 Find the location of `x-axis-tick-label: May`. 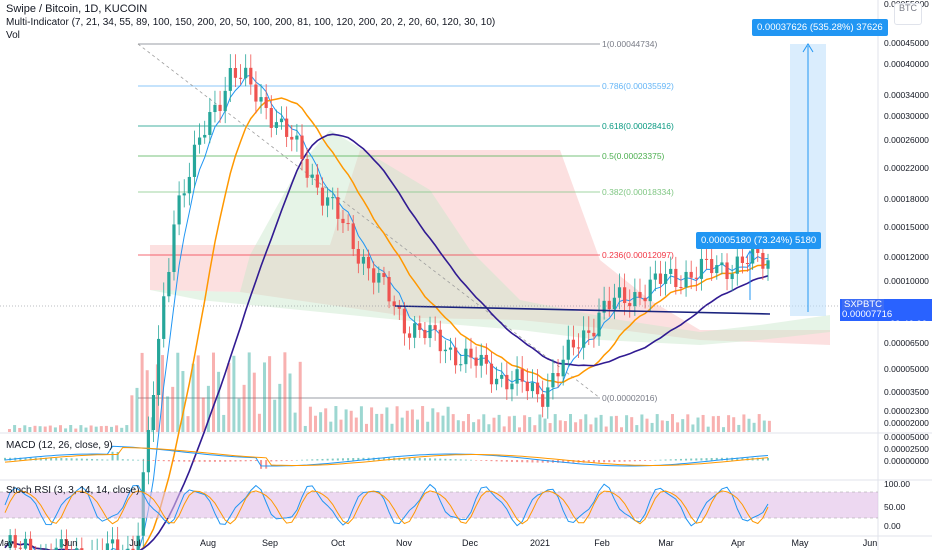

x-axis-tick-label: May is located at coordinates (7, 543).